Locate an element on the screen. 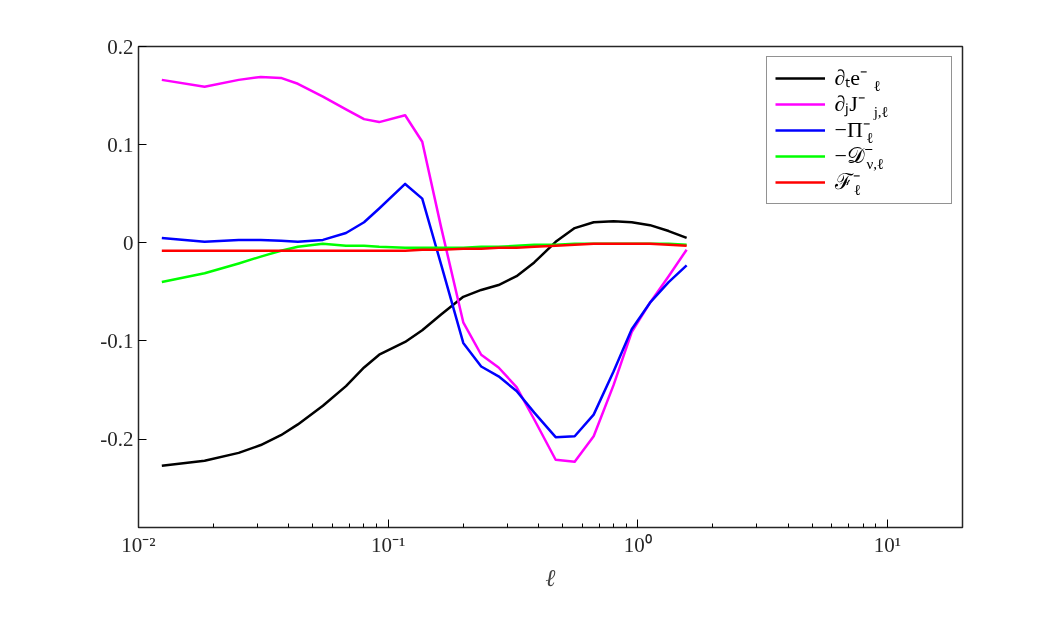 This screenshot has width=1063, height=625. y-tick-label: 0.1 is located at coordinates (120, 144).